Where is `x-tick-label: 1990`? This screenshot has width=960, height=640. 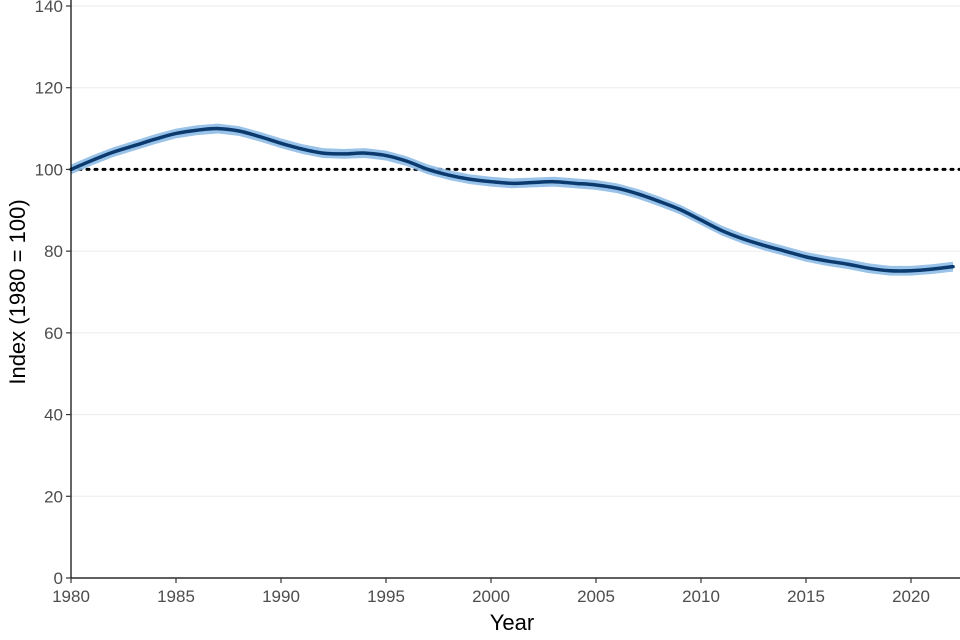 x-tick-label: 1990 is located at coordinates (281, 596).